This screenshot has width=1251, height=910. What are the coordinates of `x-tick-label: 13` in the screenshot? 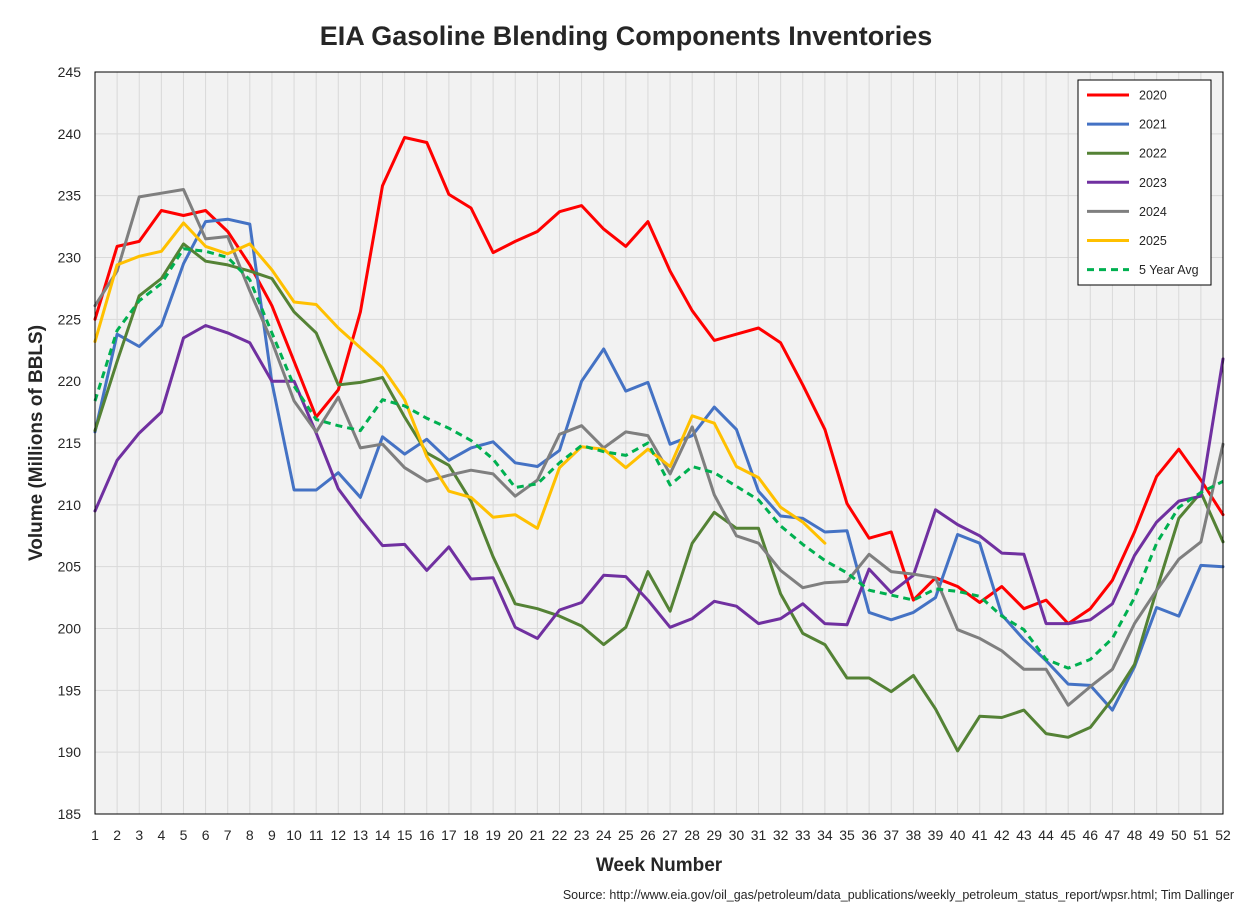 It's located at (361, 835).